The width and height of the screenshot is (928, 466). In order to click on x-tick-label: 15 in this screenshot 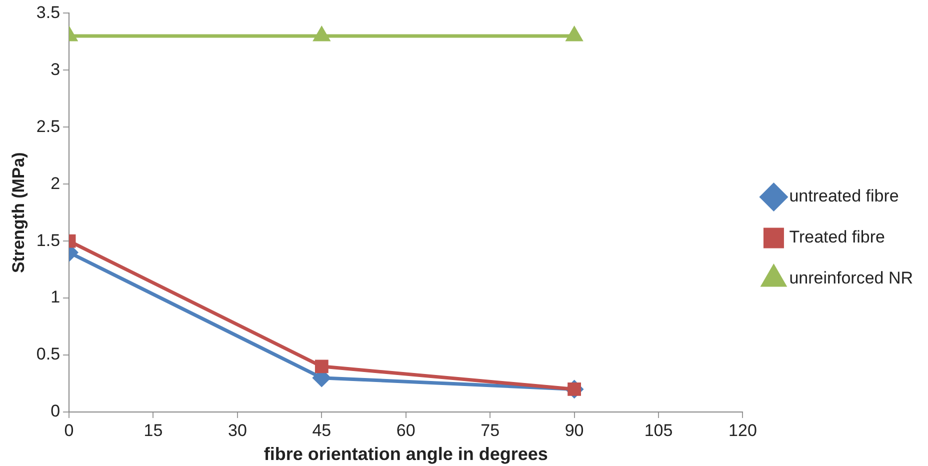, I will do `click(153, 430)`.